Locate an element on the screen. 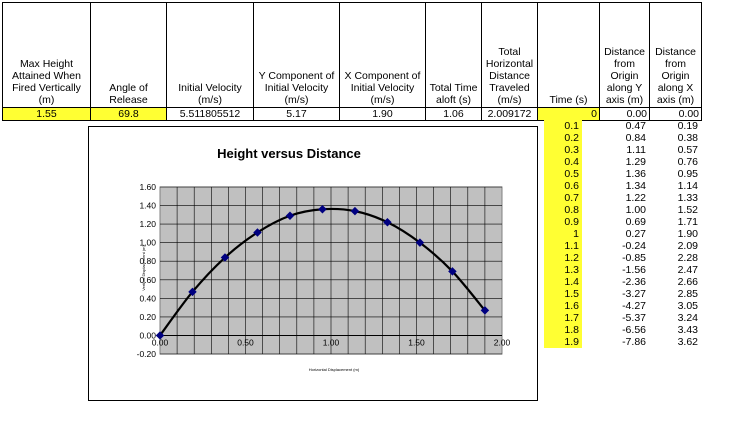  cell-time: 0.7 is located at coordinates (563, 198).